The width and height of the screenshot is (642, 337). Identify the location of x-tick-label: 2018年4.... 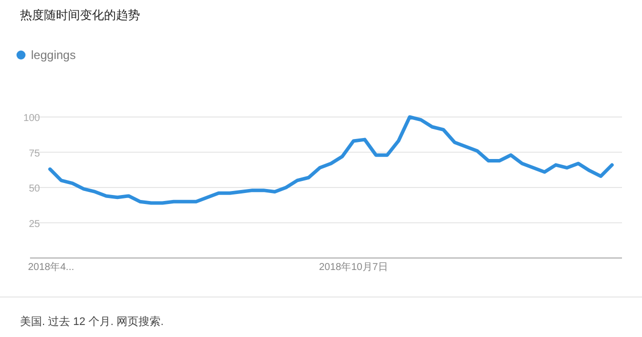
(51, 267).